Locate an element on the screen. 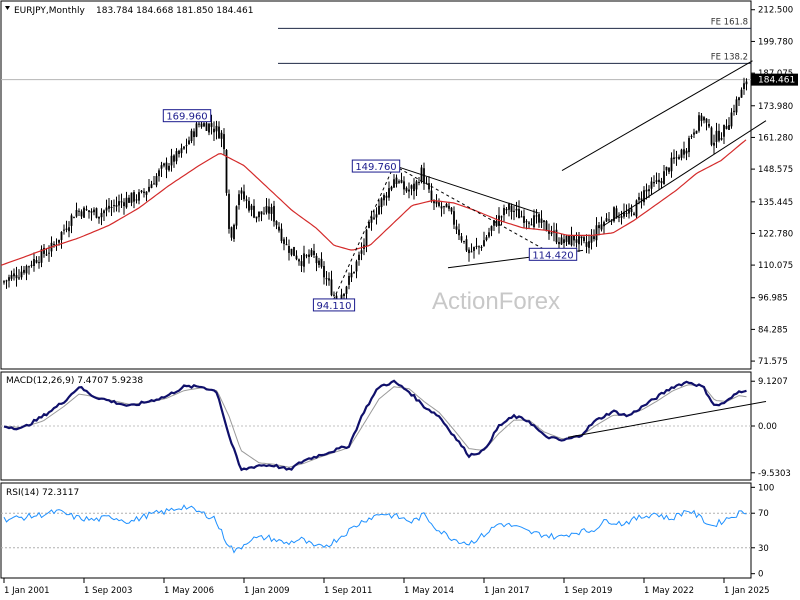 Image resolution: width=800 pixels, height=600 pixels. macd-axis-ticks: 9.1207 0.00 -9.5303 is located at coordinates (771, 428).